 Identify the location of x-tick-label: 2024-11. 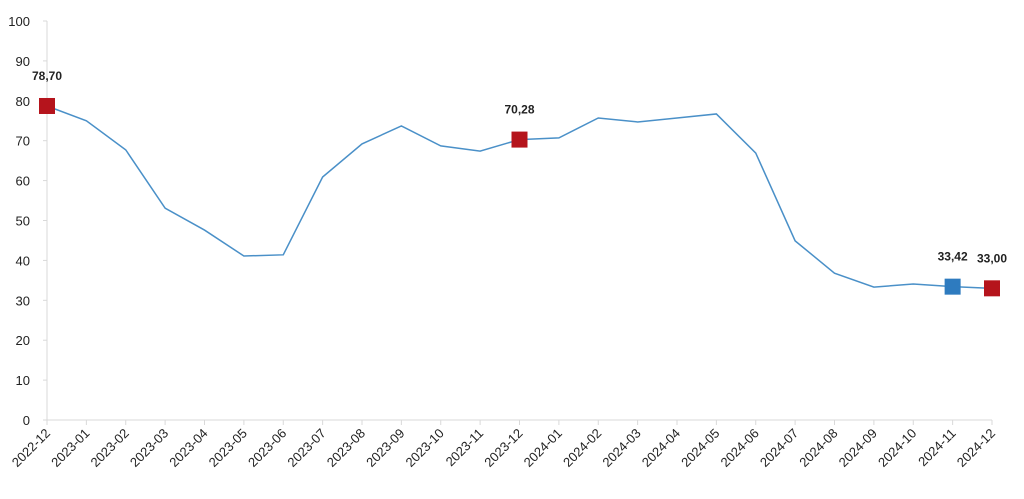
(937, 448).